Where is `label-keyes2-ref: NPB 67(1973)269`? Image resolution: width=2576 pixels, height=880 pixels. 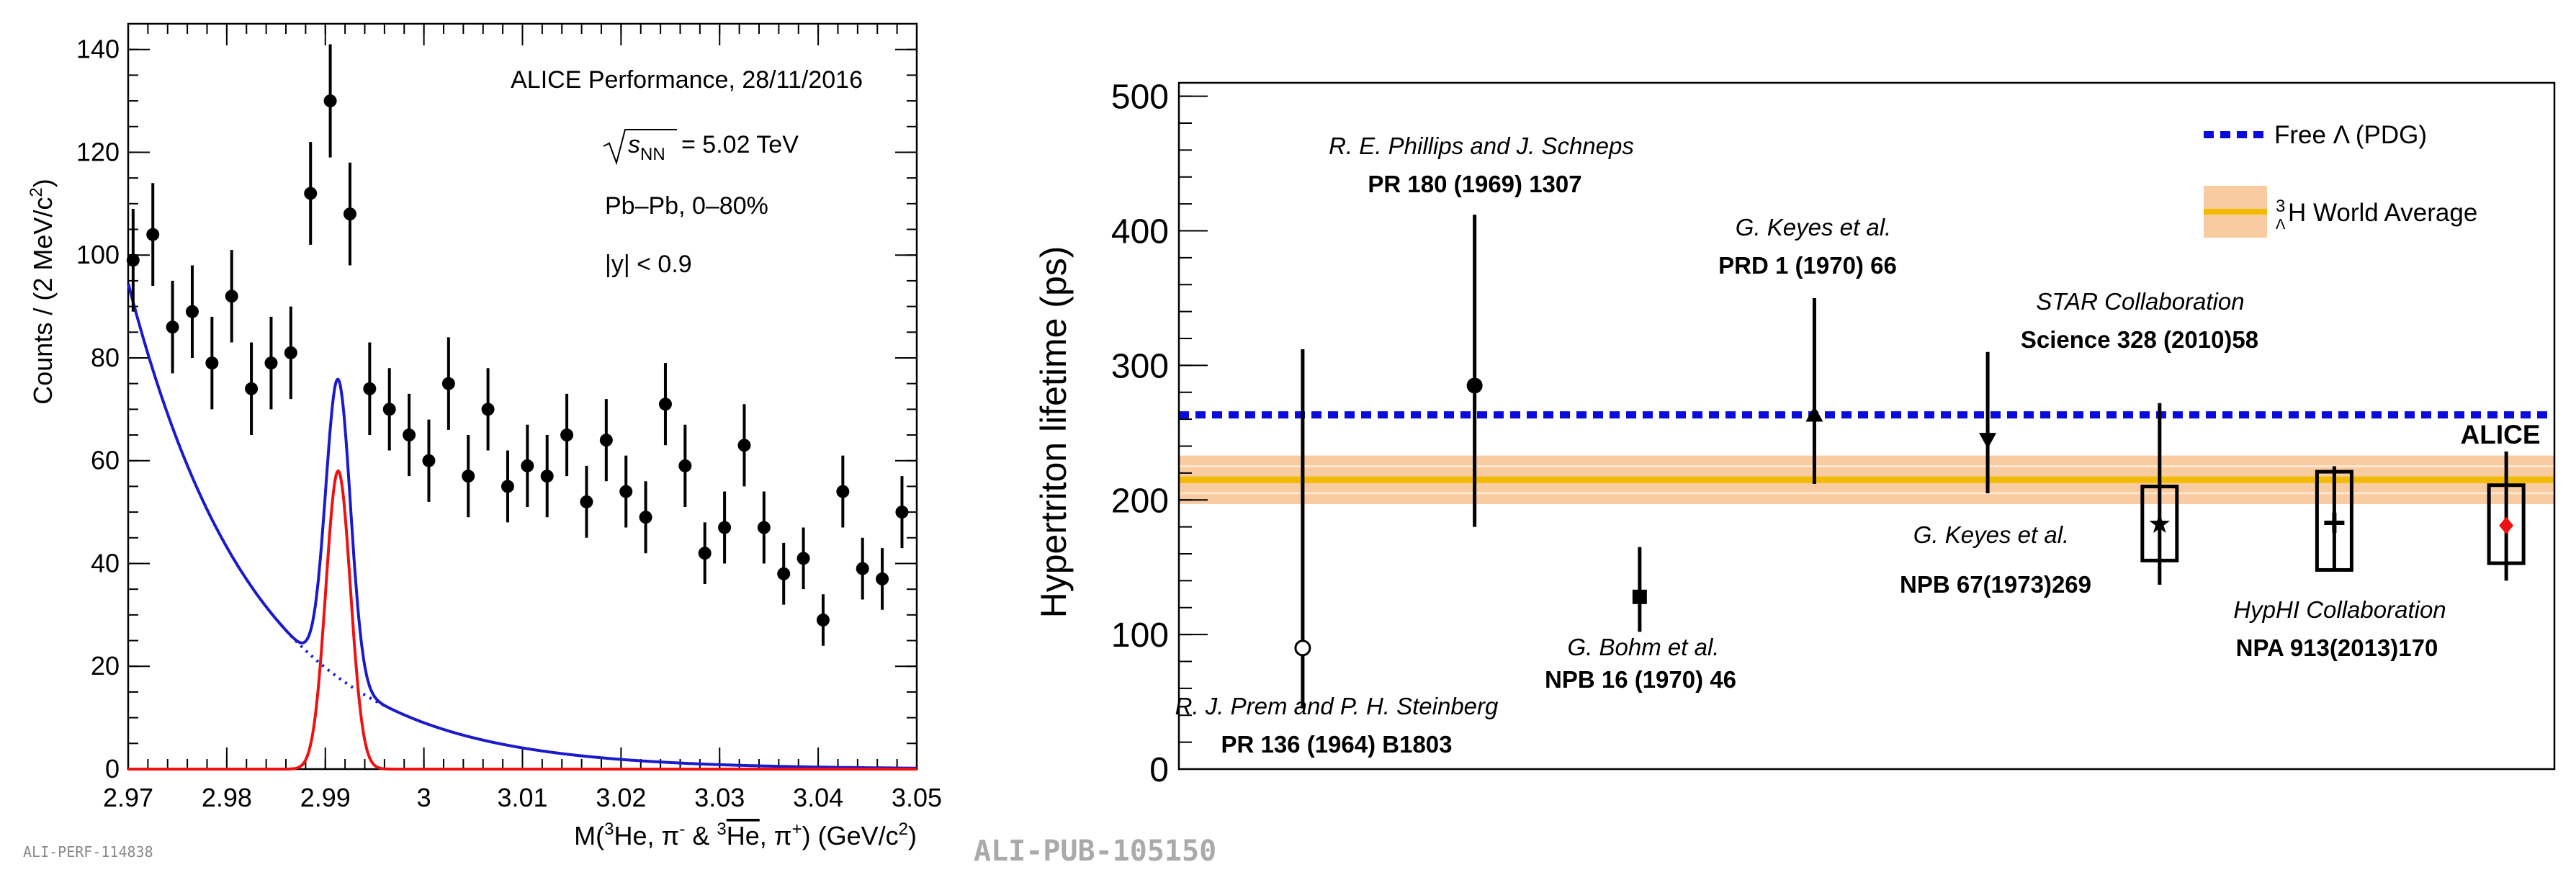 label-keyes2-ref: NPB 67(1973)269 is located at coordinates (1995, 584).